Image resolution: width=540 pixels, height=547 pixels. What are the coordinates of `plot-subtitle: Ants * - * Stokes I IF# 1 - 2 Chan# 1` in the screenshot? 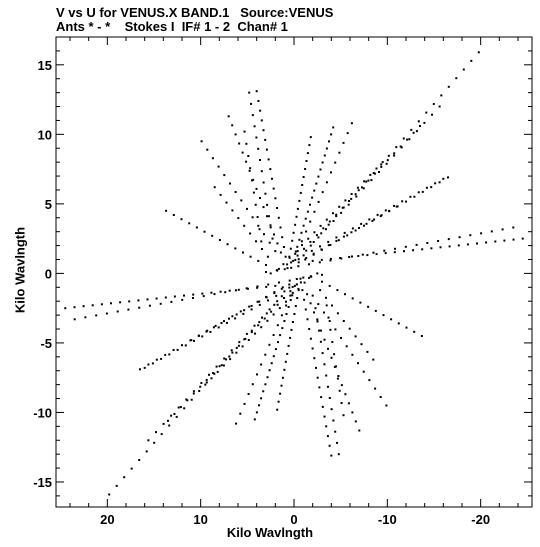 It's located at (172, 26).